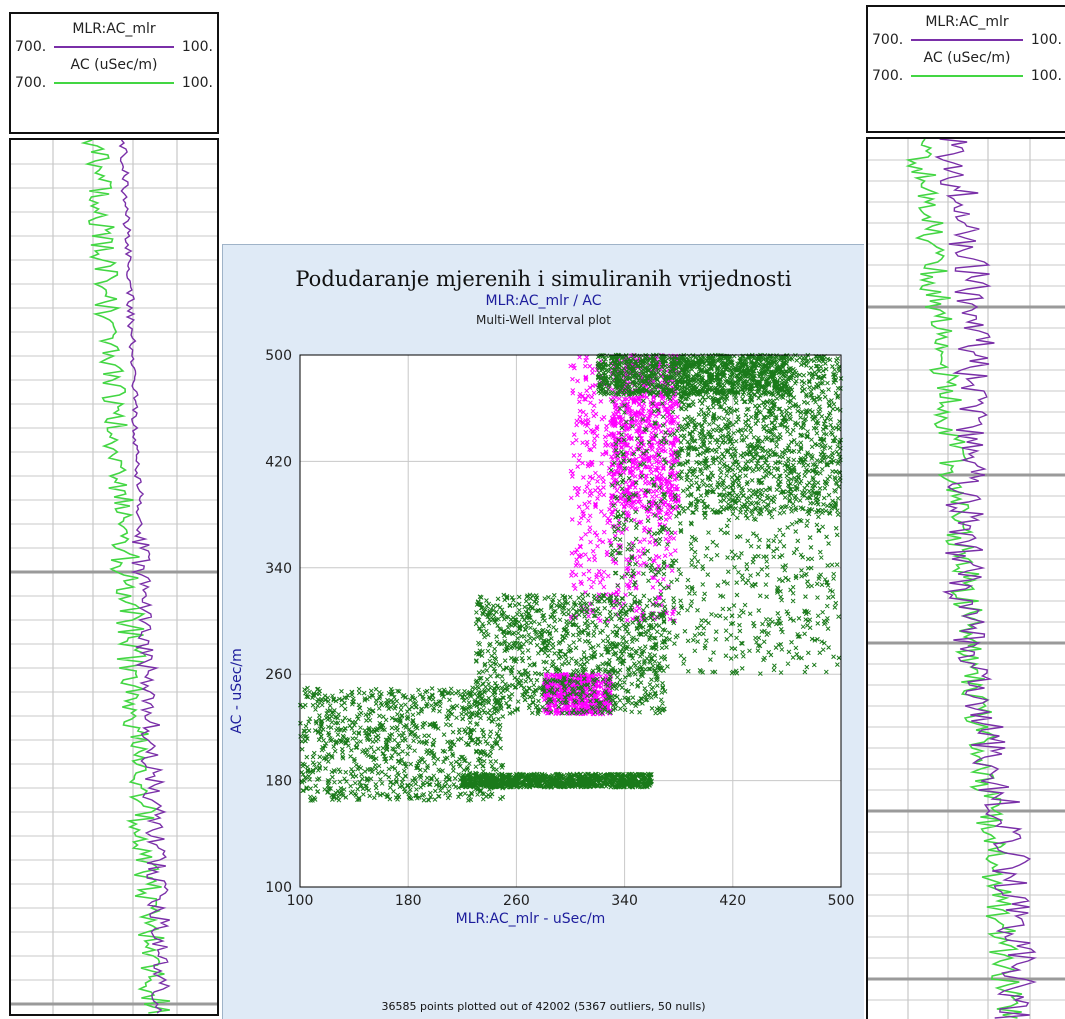  I want to click on x-tick-label: 340, so click(624, 901).